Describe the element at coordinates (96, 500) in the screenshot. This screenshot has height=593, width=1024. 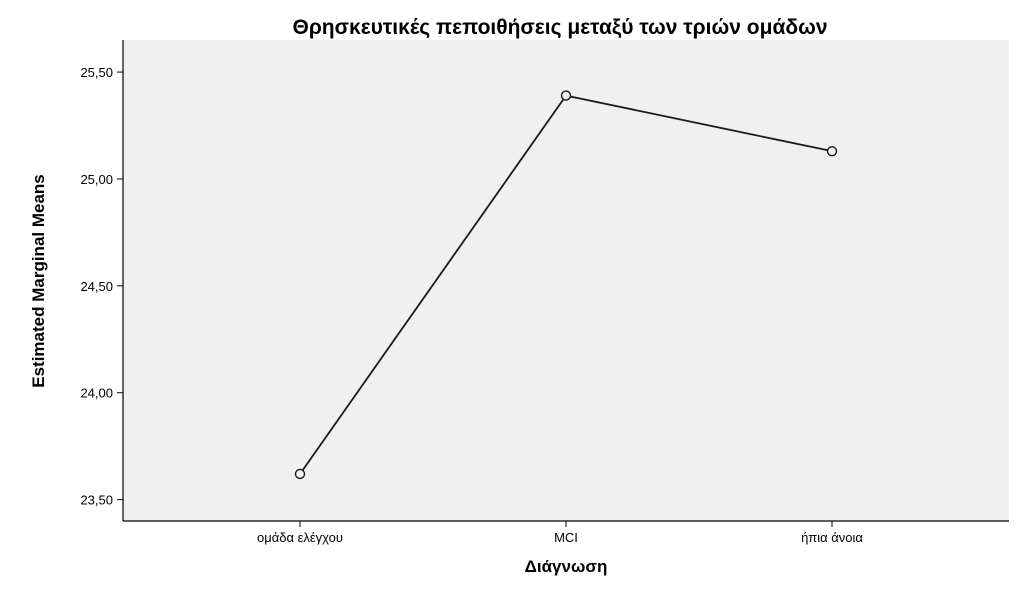
I see `y-tick-label: 23,50` at that location.